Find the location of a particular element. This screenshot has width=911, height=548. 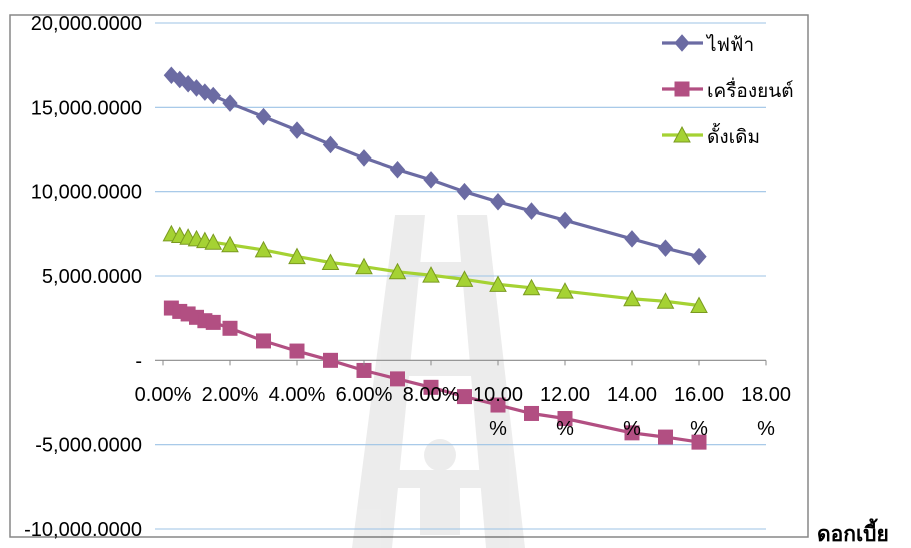

y-tick-label: 5,000.0000 is located at coordinates (92, 277).